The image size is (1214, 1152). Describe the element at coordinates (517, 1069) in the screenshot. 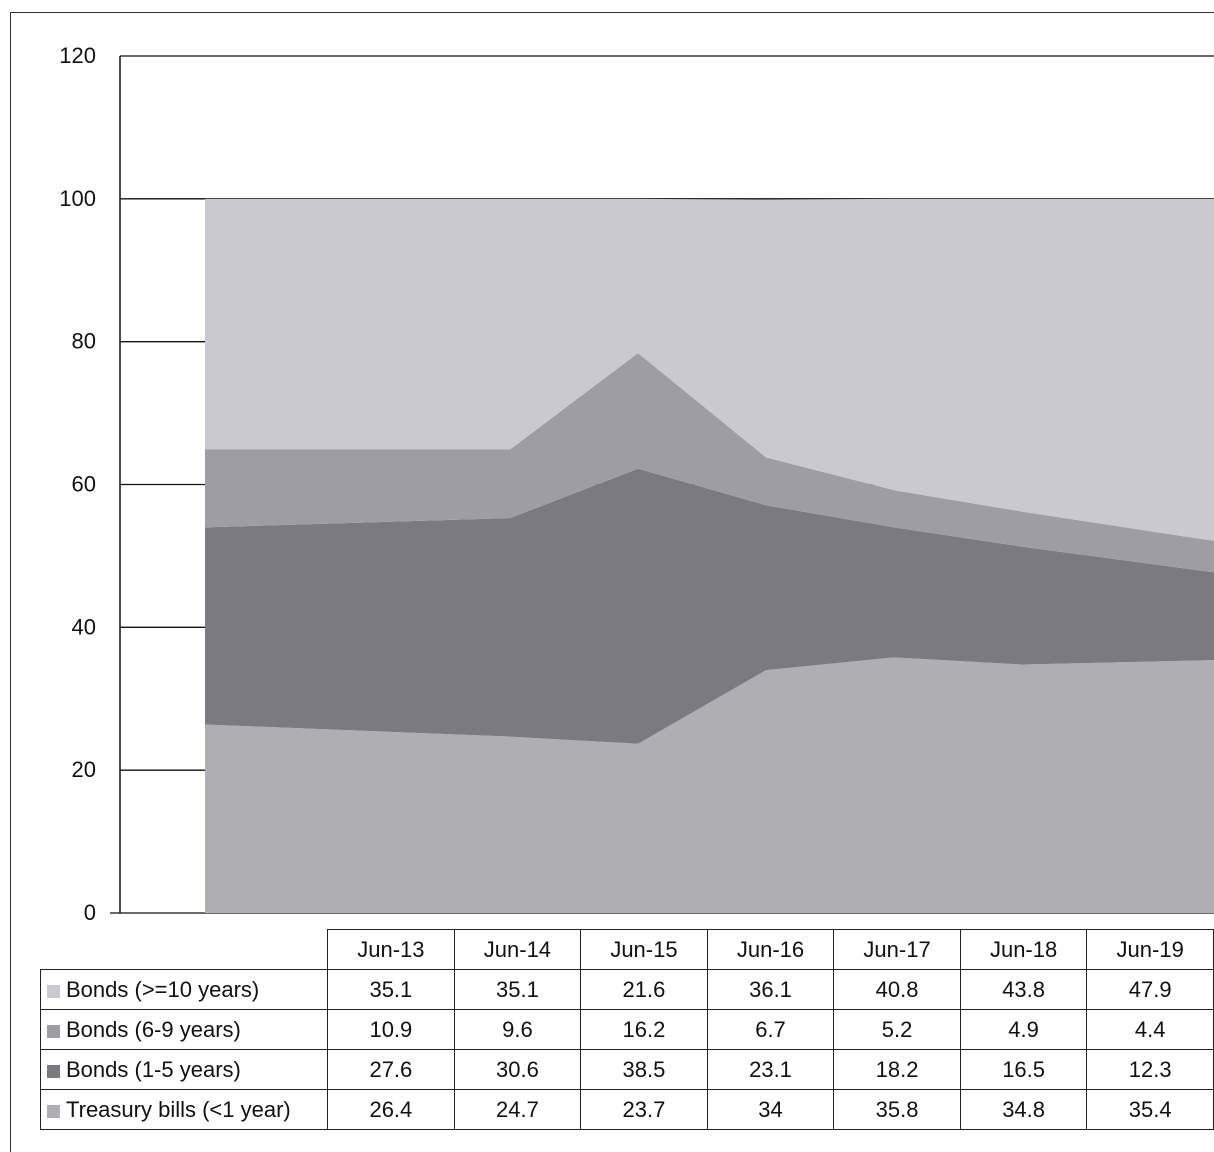

I see `value-cell: 30.6` at that location.